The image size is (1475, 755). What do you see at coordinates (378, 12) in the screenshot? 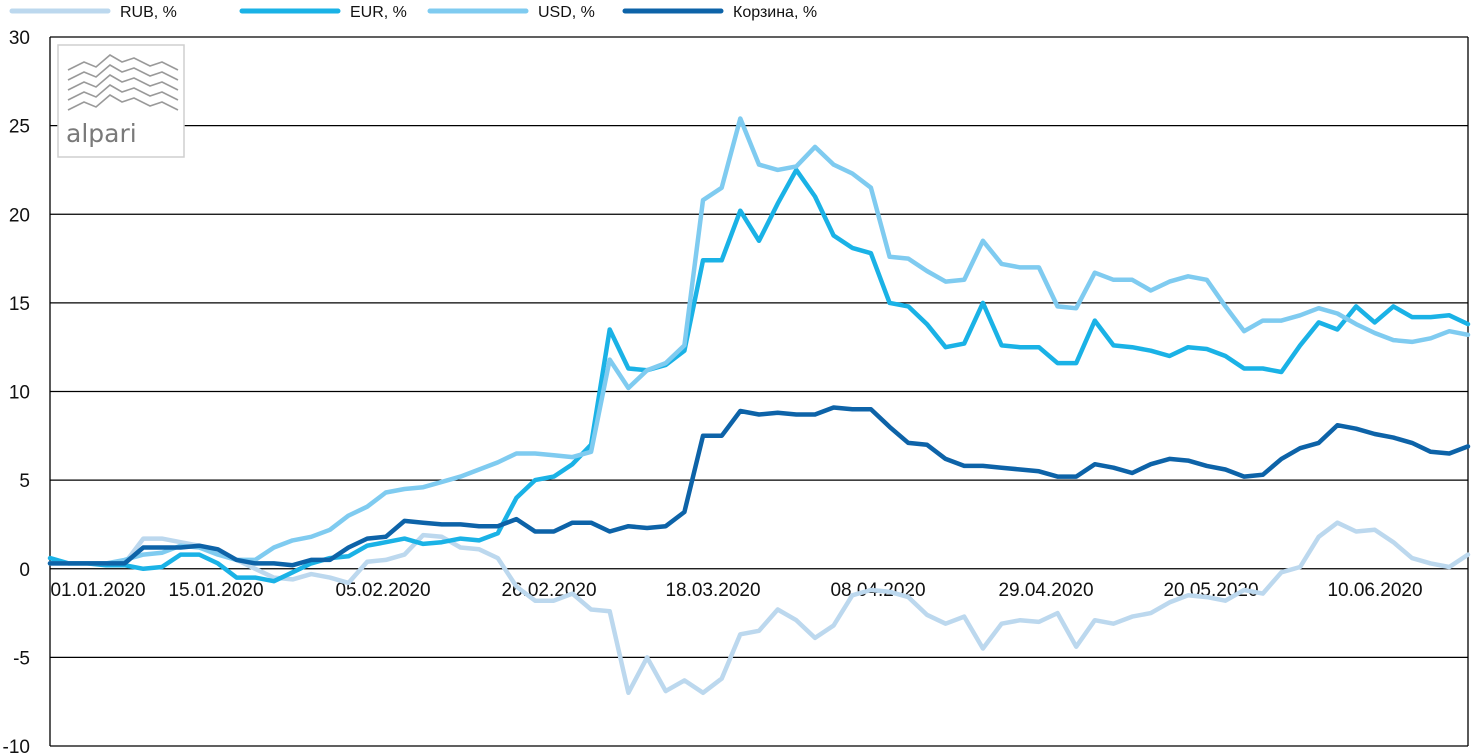
I see `legend-label-1: EUR, %` at bounding box center [378, 12].